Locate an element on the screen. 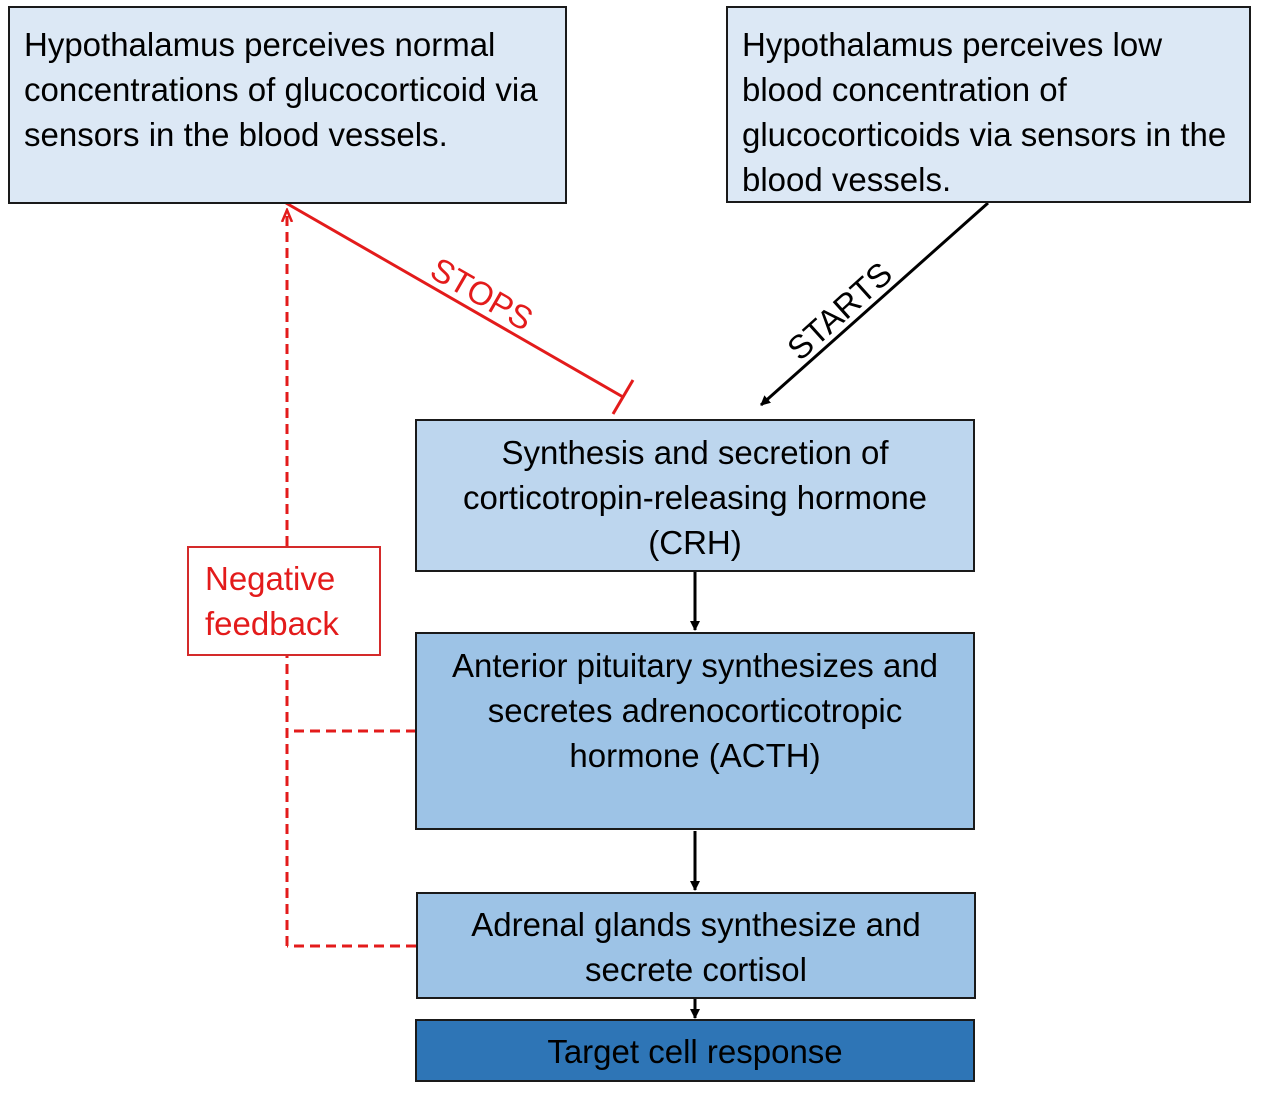 This screenshot has width=1263, height=1096. starts-activation-arrow is located at coordinates (874, 304).